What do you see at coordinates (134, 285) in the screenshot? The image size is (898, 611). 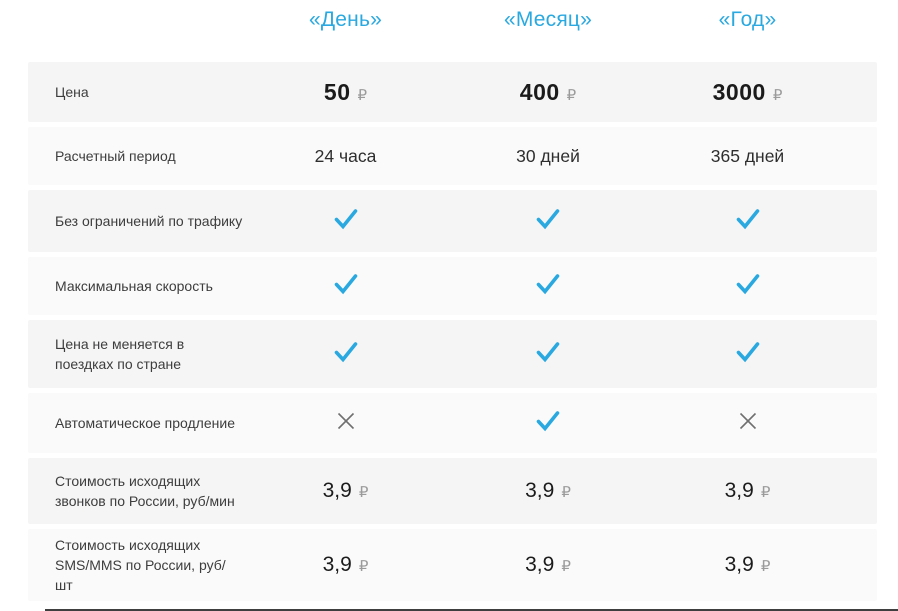 I see `row-label: Максимальная скорость` at bounding box center [134, 285].